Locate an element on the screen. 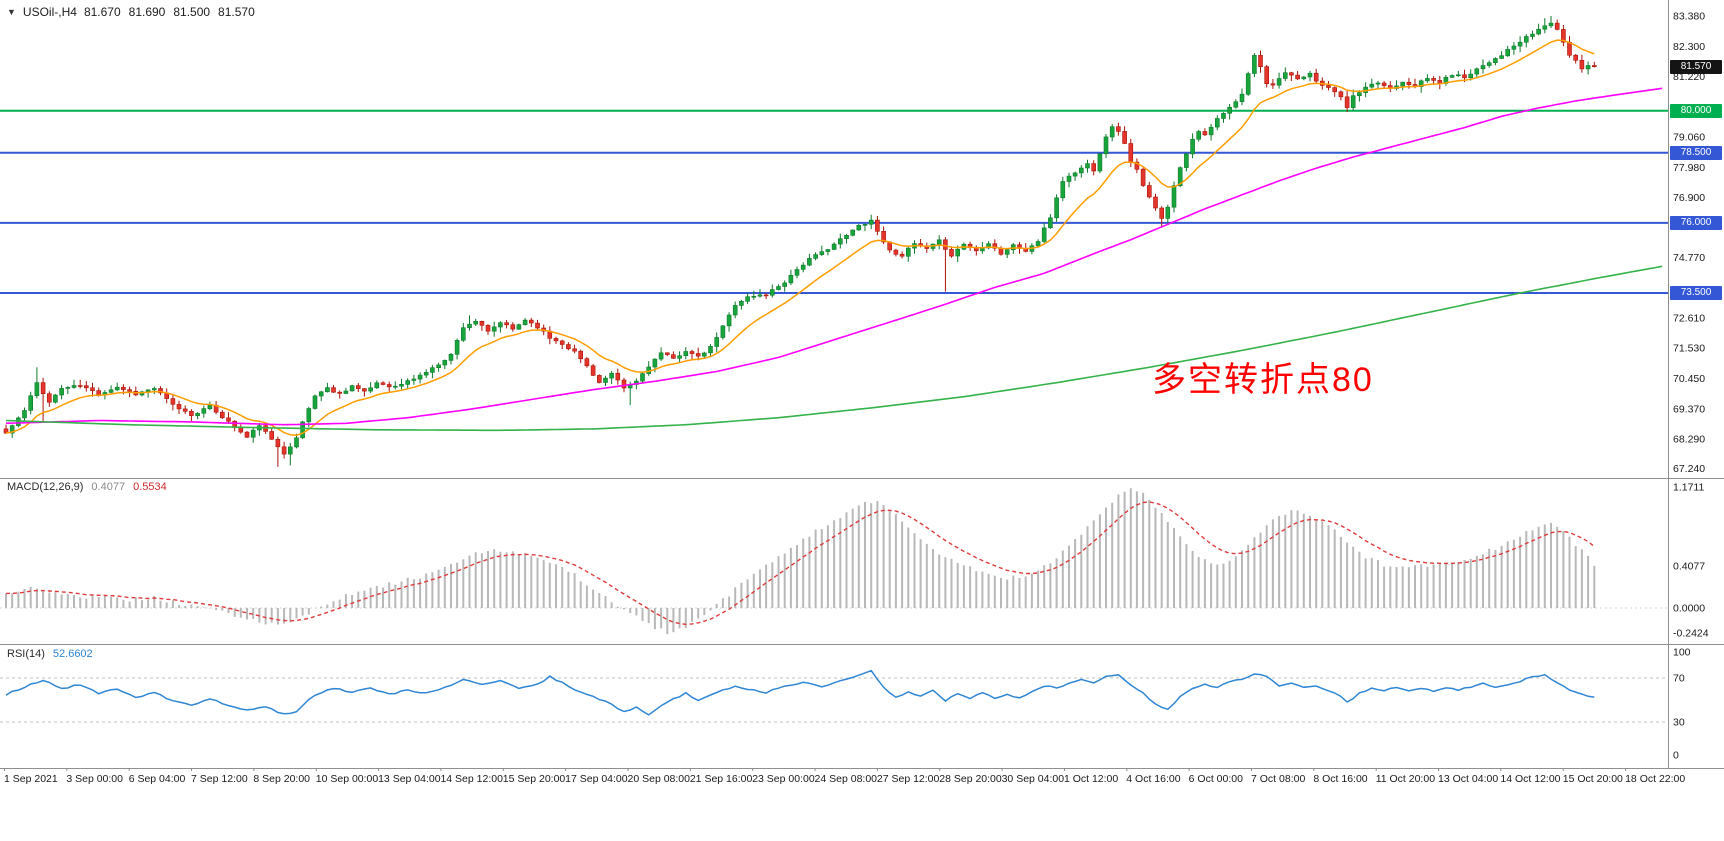 This screenshot has height=841, width=1724. svg-text: 1 Sep 2021 is located at coordinates (31, 779).